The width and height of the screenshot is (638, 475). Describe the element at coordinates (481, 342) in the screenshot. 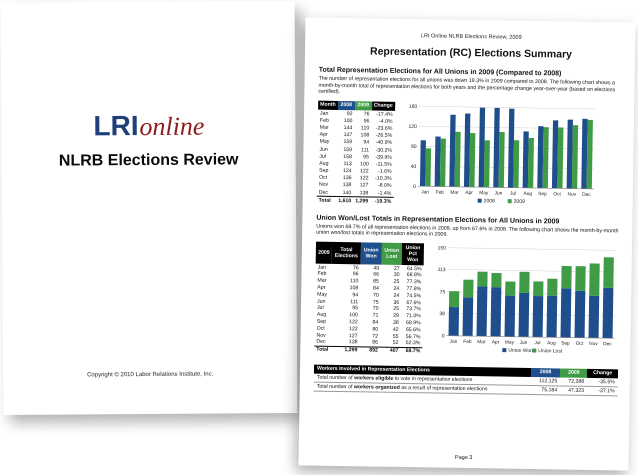

I see `won-lost-chart-x-tick-label: Mar` at that location.